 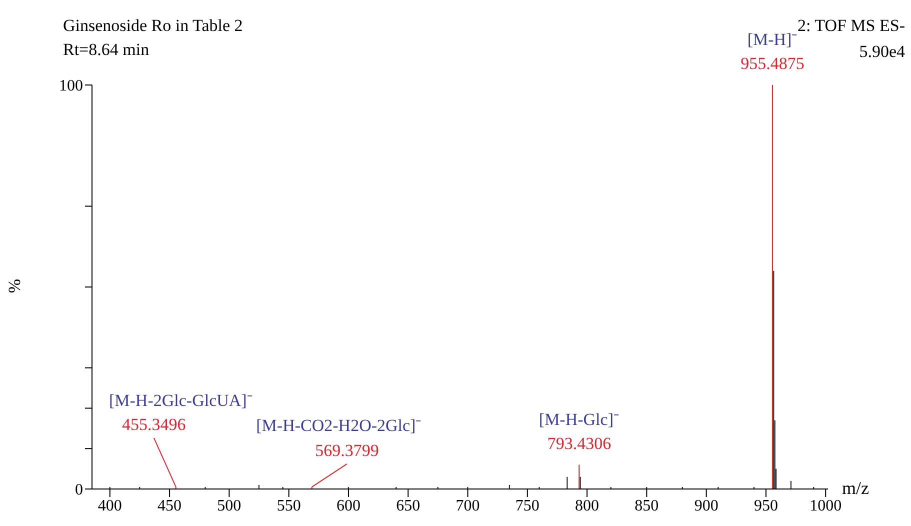 I want to click on y-tick-label: 100, so click(x=71, y=86).